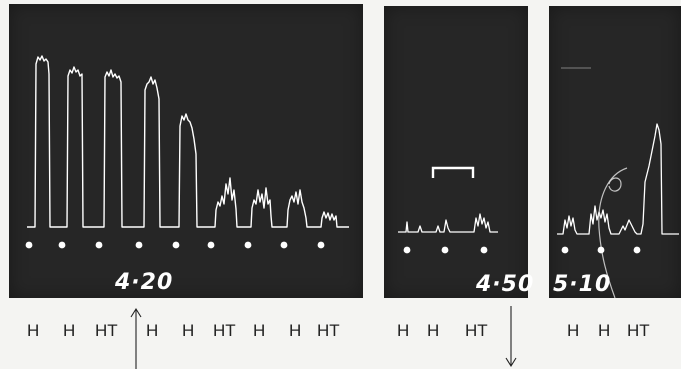  I want to click on stim-label-p2-1: H, so click(403, 330).